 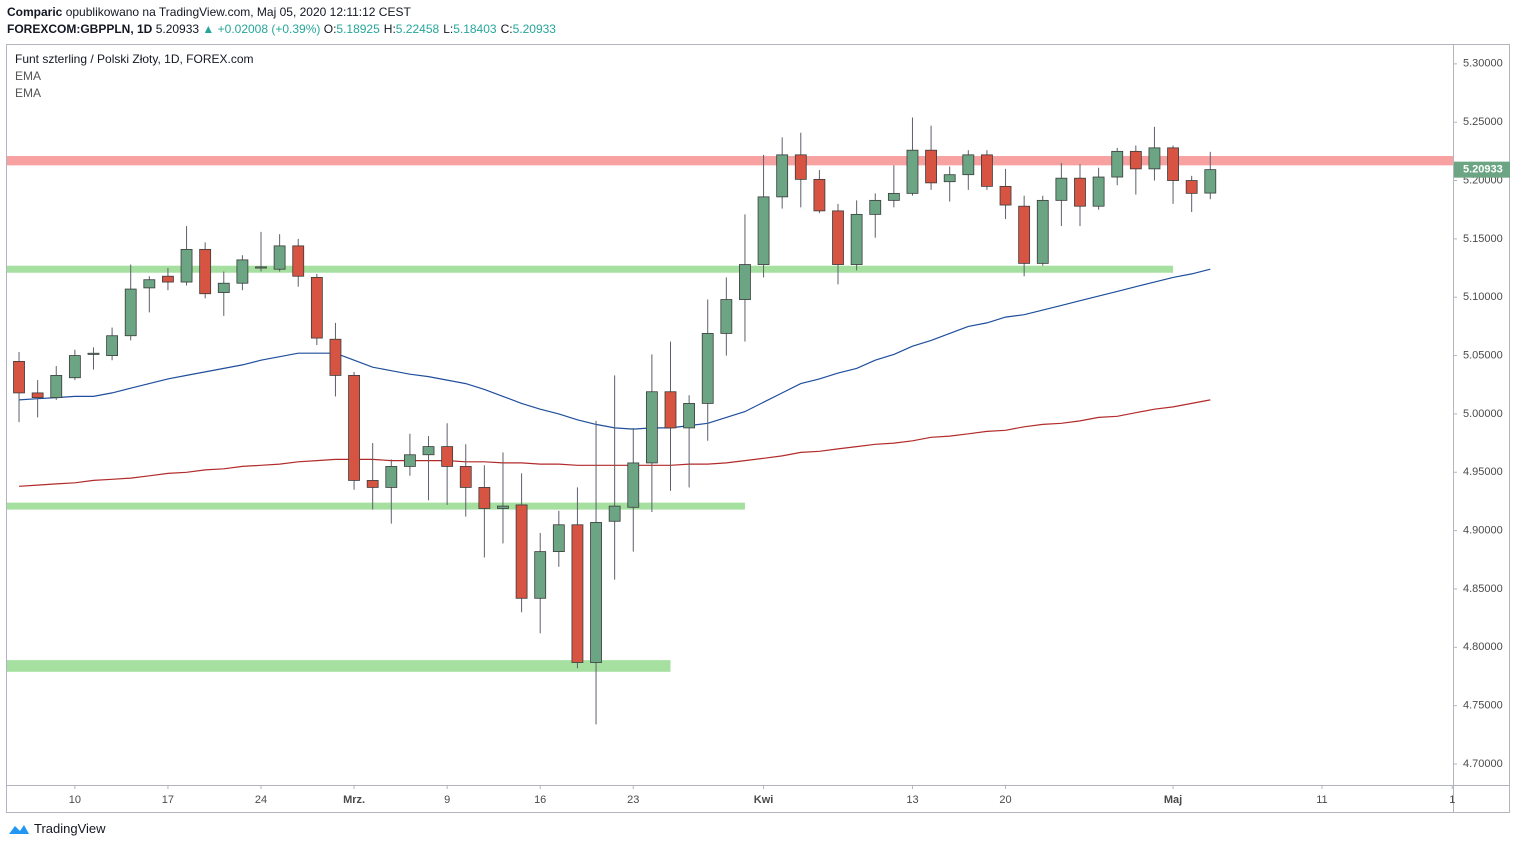 I want to click on change: ▲ +0.02008 (+0.39%), so click(x=261, y=29).